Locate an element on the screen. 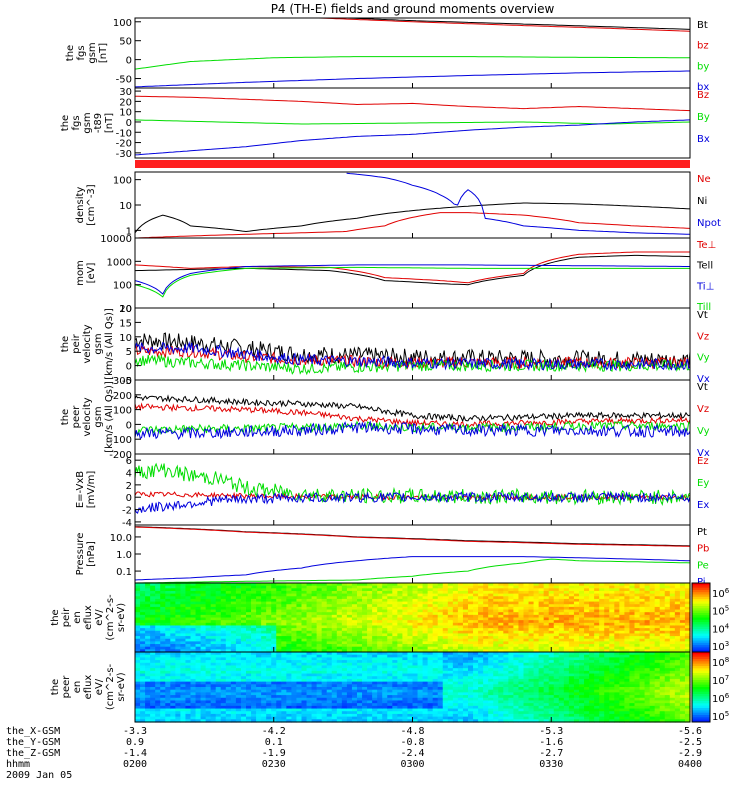  y-axis-label-line: the is located at coordinates (55, 617).